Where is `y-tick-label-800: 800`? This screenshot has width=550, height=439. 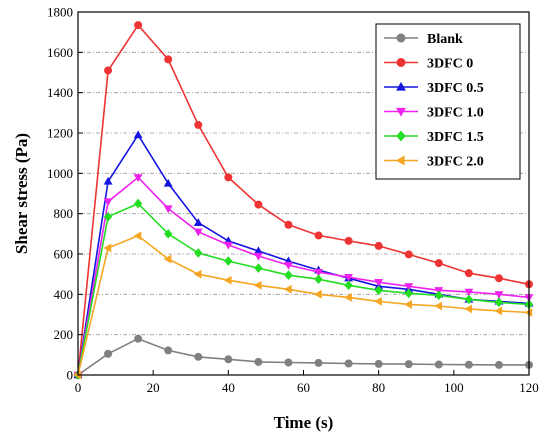
y-tick-label-800: 800 is located at coordinates (64, 213).